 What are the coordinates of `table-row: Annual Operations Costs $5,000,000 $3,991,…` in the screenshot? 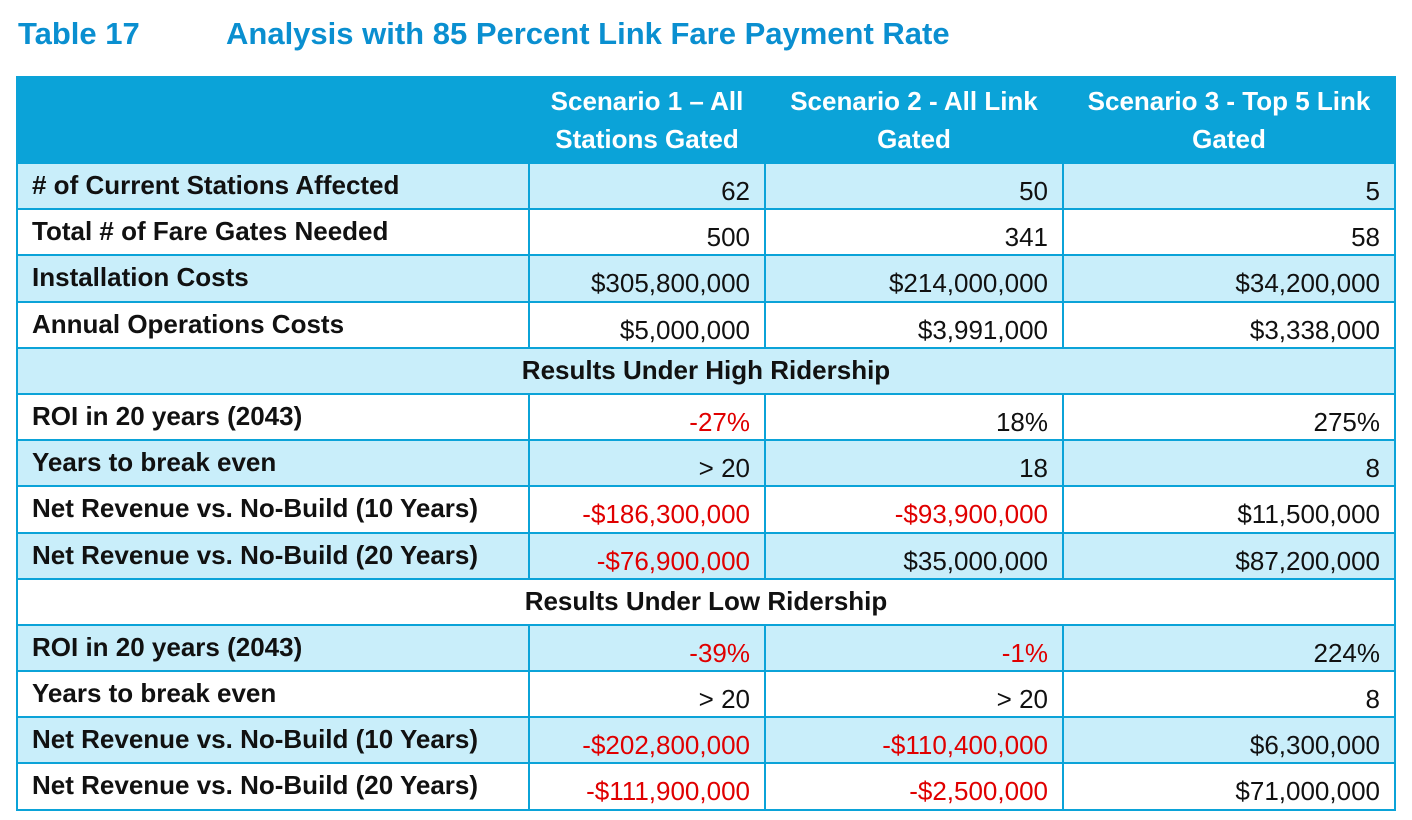 It's located at (706, 324).